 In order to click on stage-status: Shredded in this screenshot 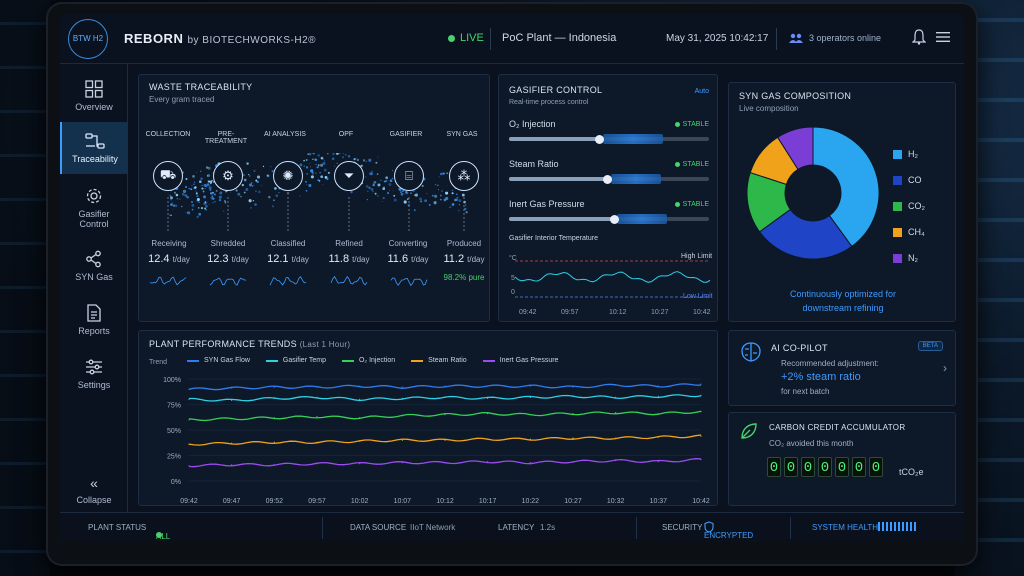, I will do `click(228, 243)`.